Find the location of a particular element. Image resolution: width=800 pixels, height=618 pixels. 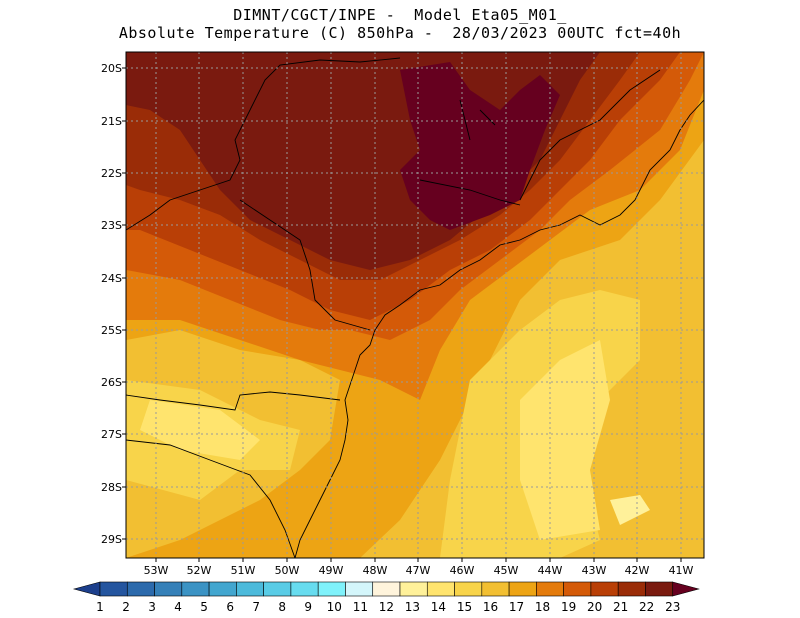

band-14-east is located at coordinates (565, 440).